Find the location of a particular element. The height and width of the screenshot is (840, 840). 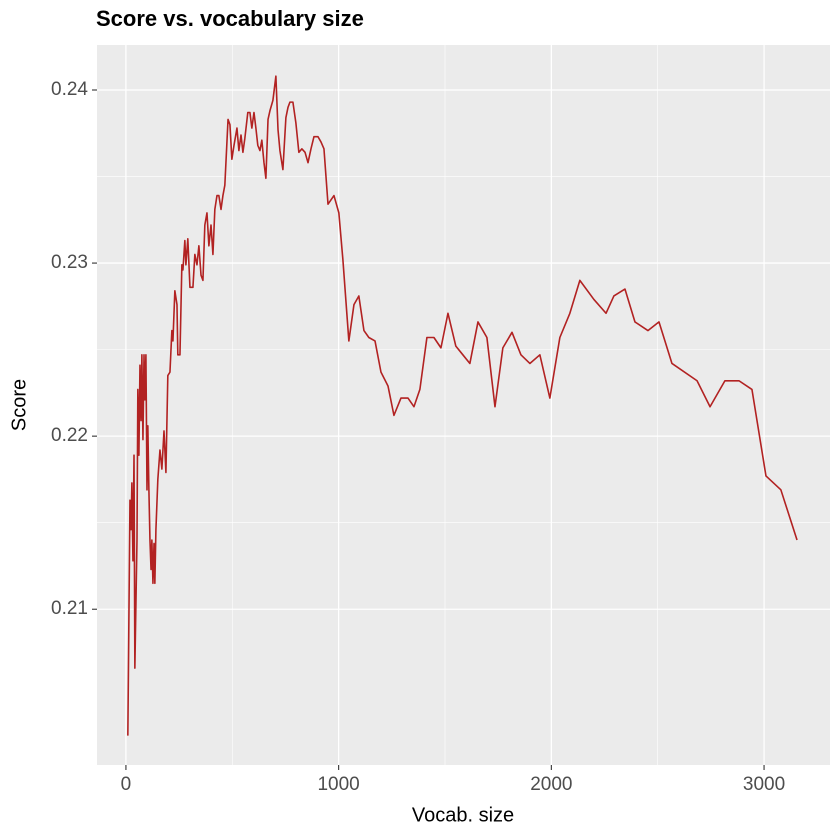

x-tick-label: 2000 is located at coordinates (551, 784).